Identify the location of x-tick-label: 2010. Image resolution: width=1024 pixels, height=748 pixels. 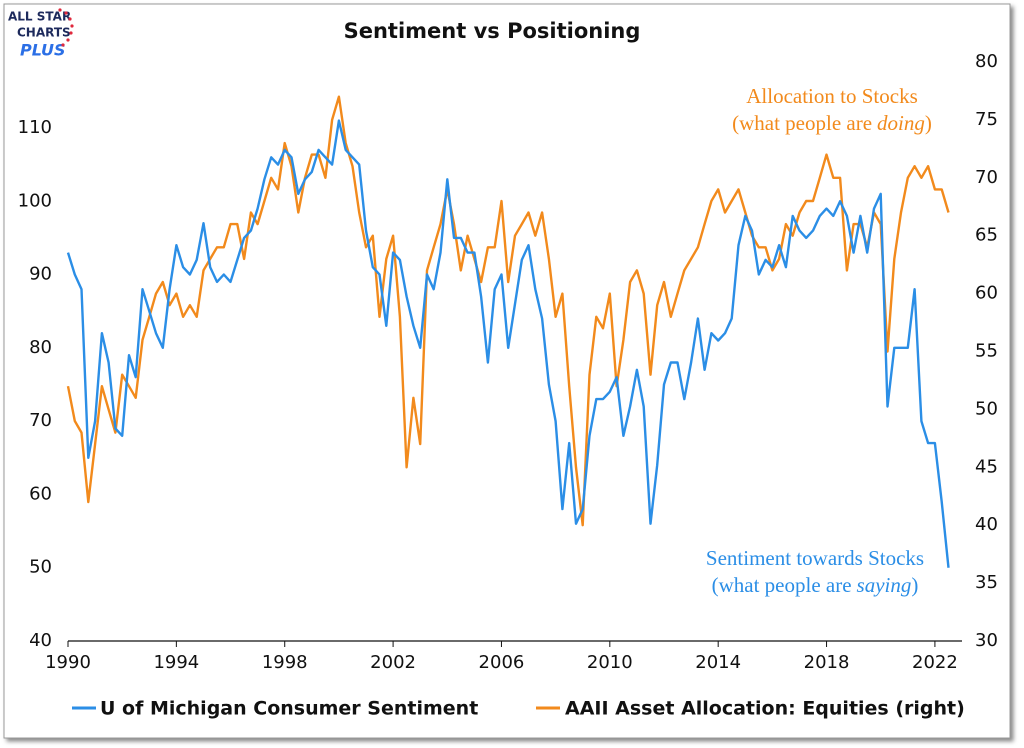
(610, 662).